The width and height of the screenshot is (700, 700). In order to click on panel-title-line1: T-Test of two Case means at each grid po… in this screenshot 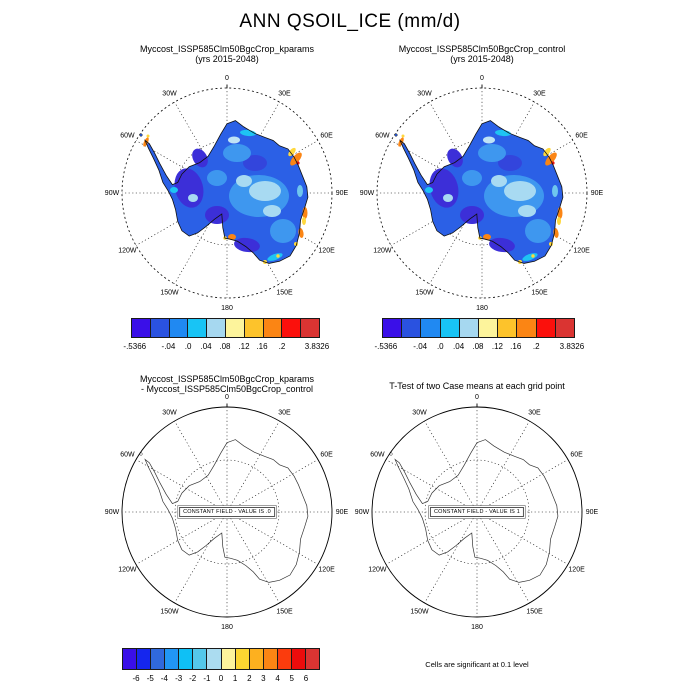, I will do `click(477, 386)`.